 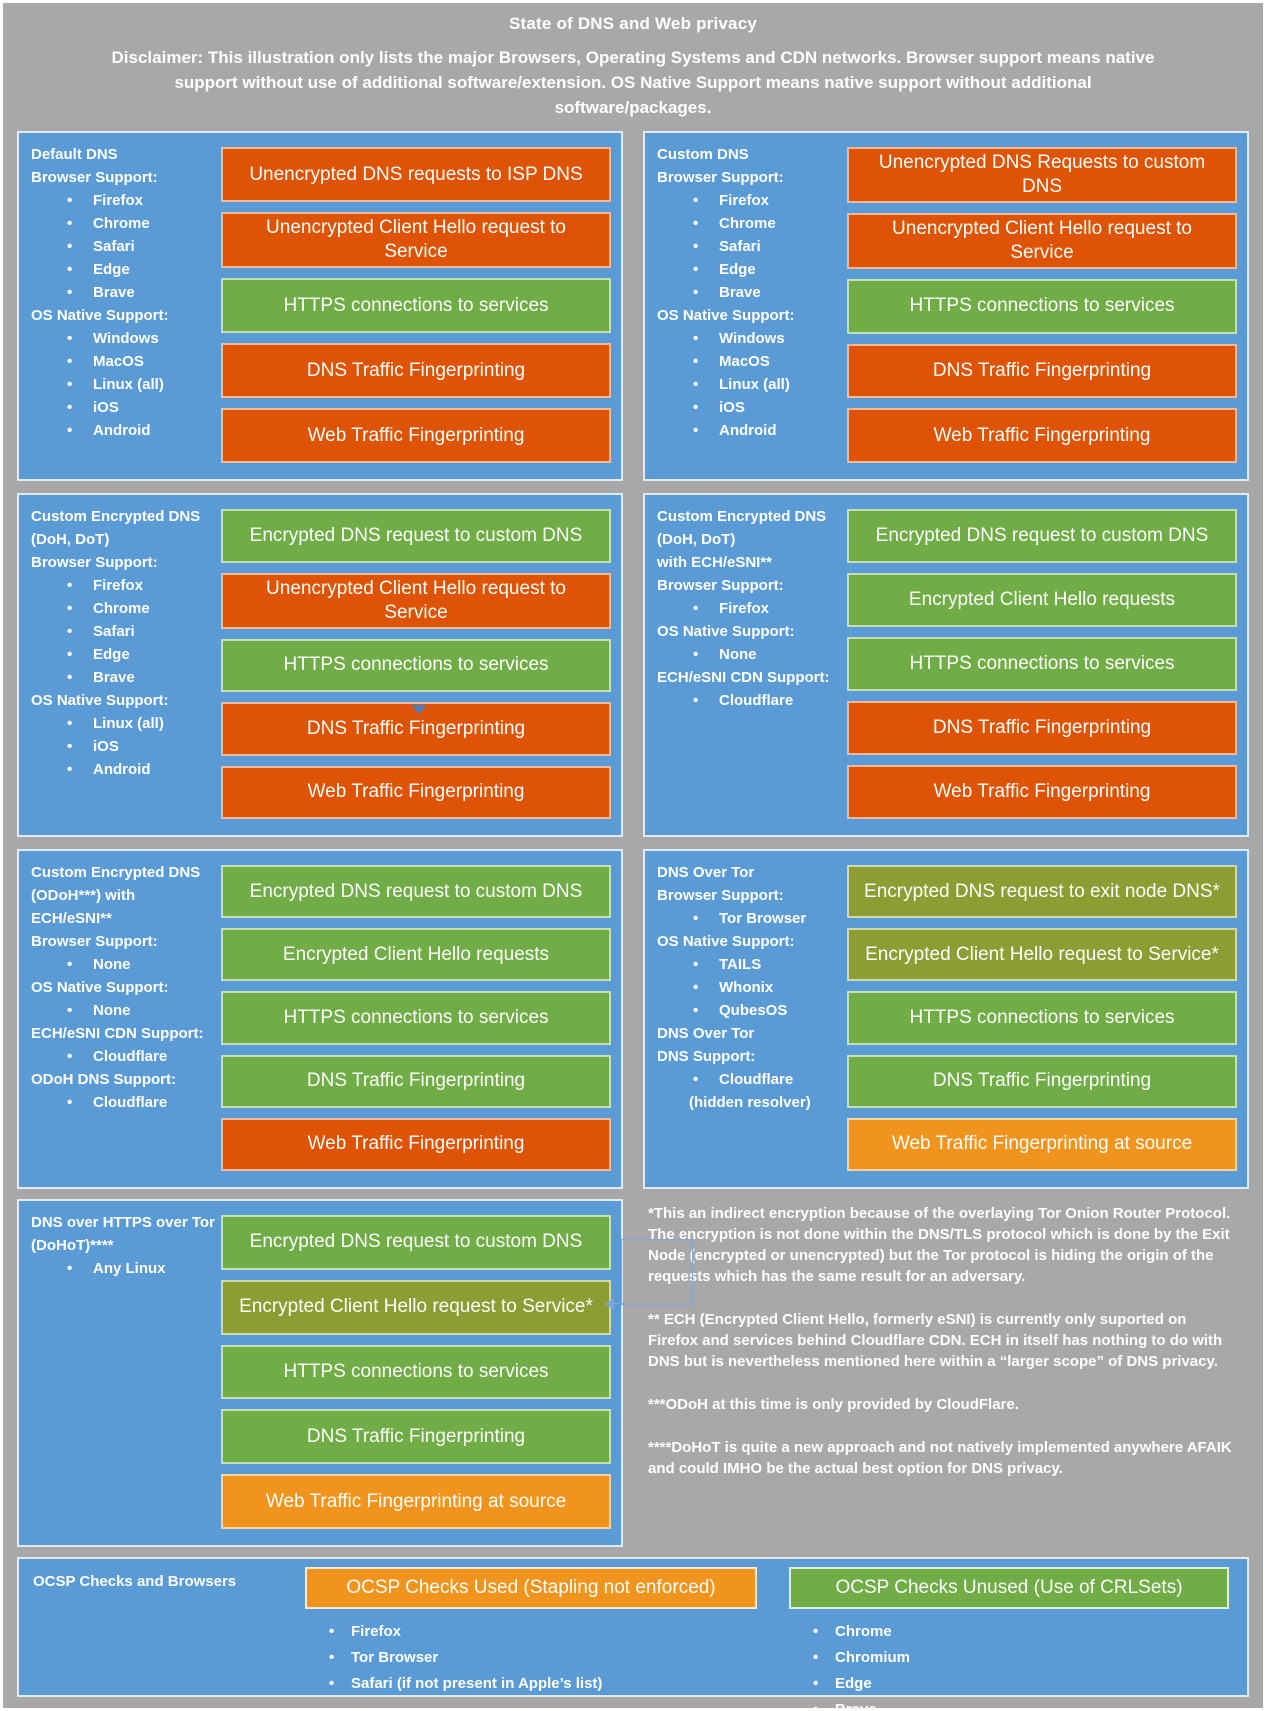 I want to click on browser-item: Edge, so click(x=1009, y=1684).